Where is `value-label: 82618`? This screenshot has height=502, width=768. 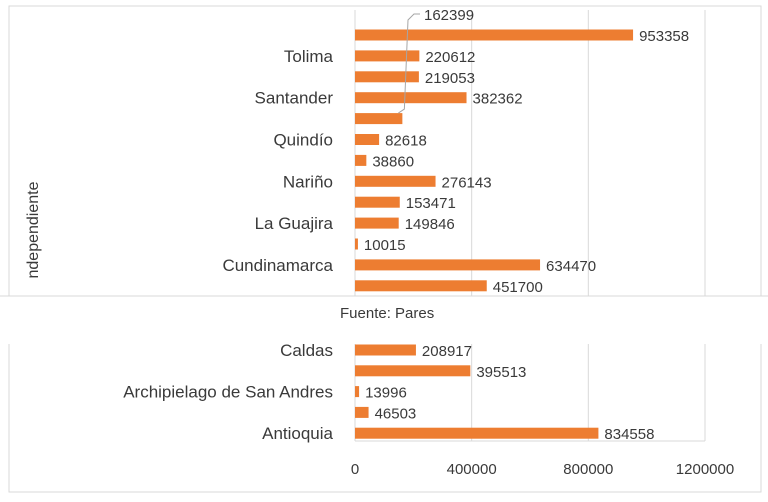 value-label: 82618 is located at coordinates (406, 141).